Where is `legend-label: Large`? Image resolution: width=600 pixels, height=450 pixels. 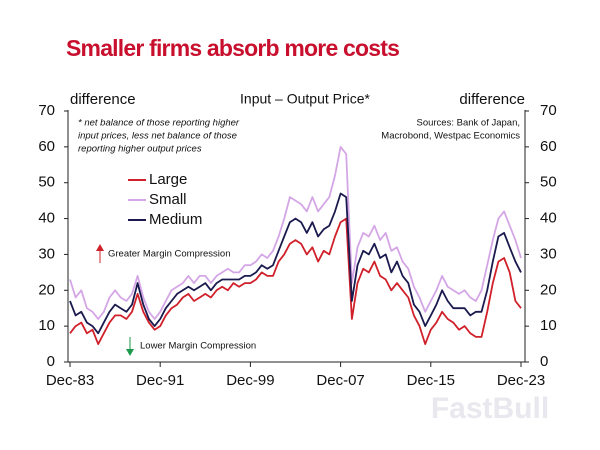
legend-label: Large is located at coordinates (168, 179).